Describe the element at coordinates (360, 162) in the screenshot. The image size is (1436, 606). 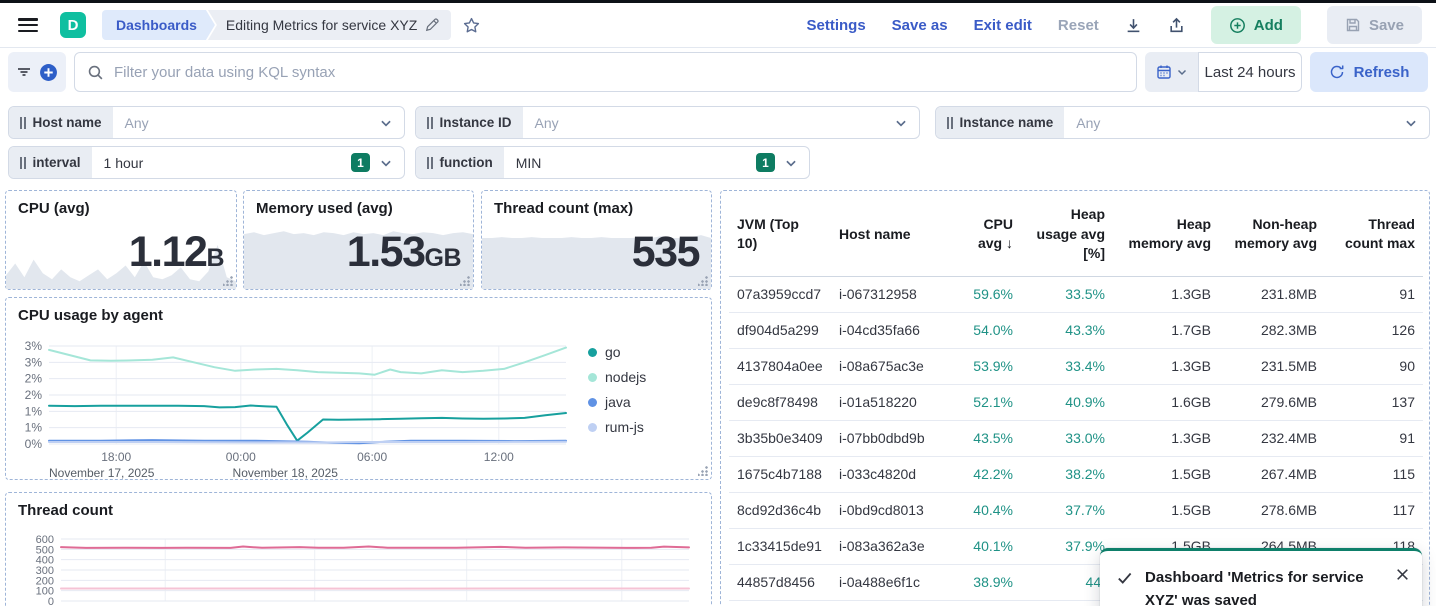
I see `selection-count-badge: 1` at that location.